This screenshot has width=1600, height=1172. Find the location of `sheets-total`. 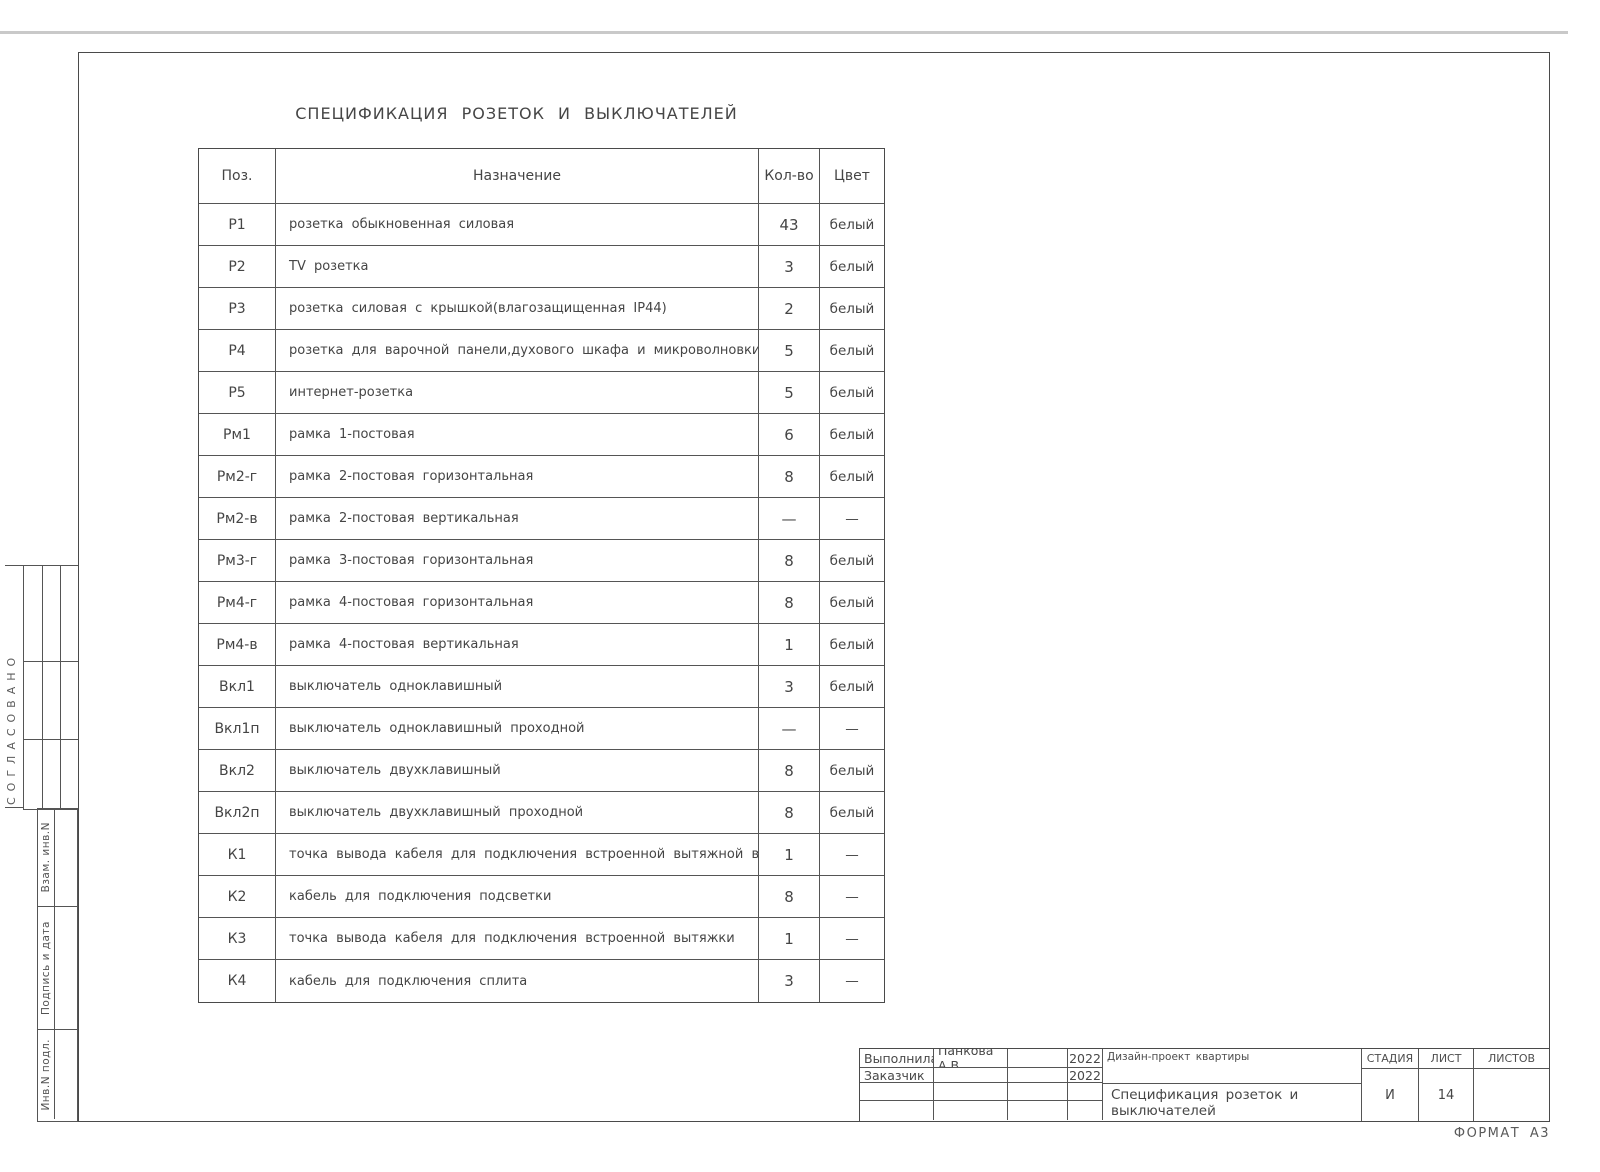

sheets-total is located at coordinates (1511, 1095).